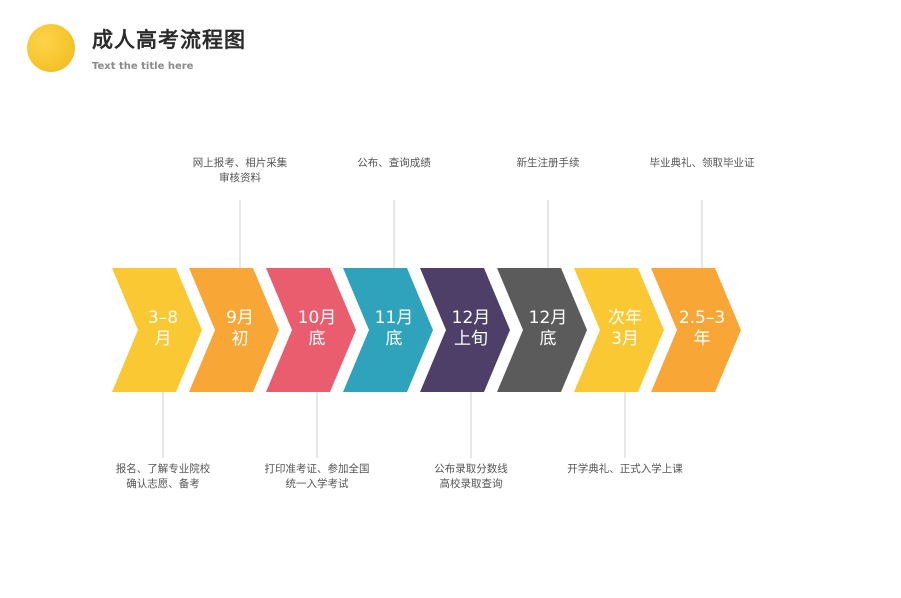 This screenshot has height=598, width=901. Describe the element at coordinates (240, 318) in the screenshot. I see `step-label-line1: 9月` at that location.